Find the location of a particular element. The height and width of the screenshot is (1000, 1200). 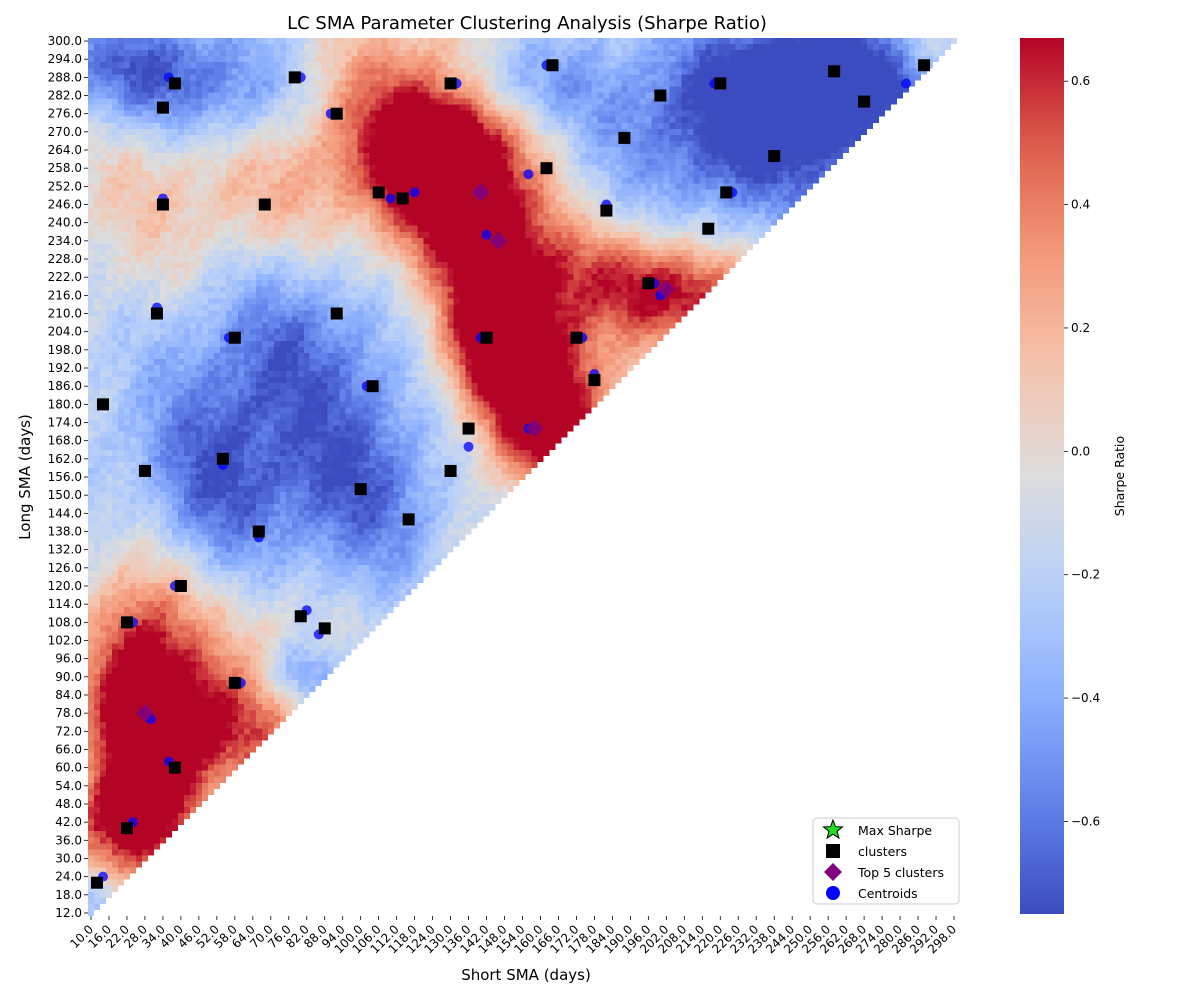

colorbar-label: Sharpe Ratio is located at coordinates (1119, 476).